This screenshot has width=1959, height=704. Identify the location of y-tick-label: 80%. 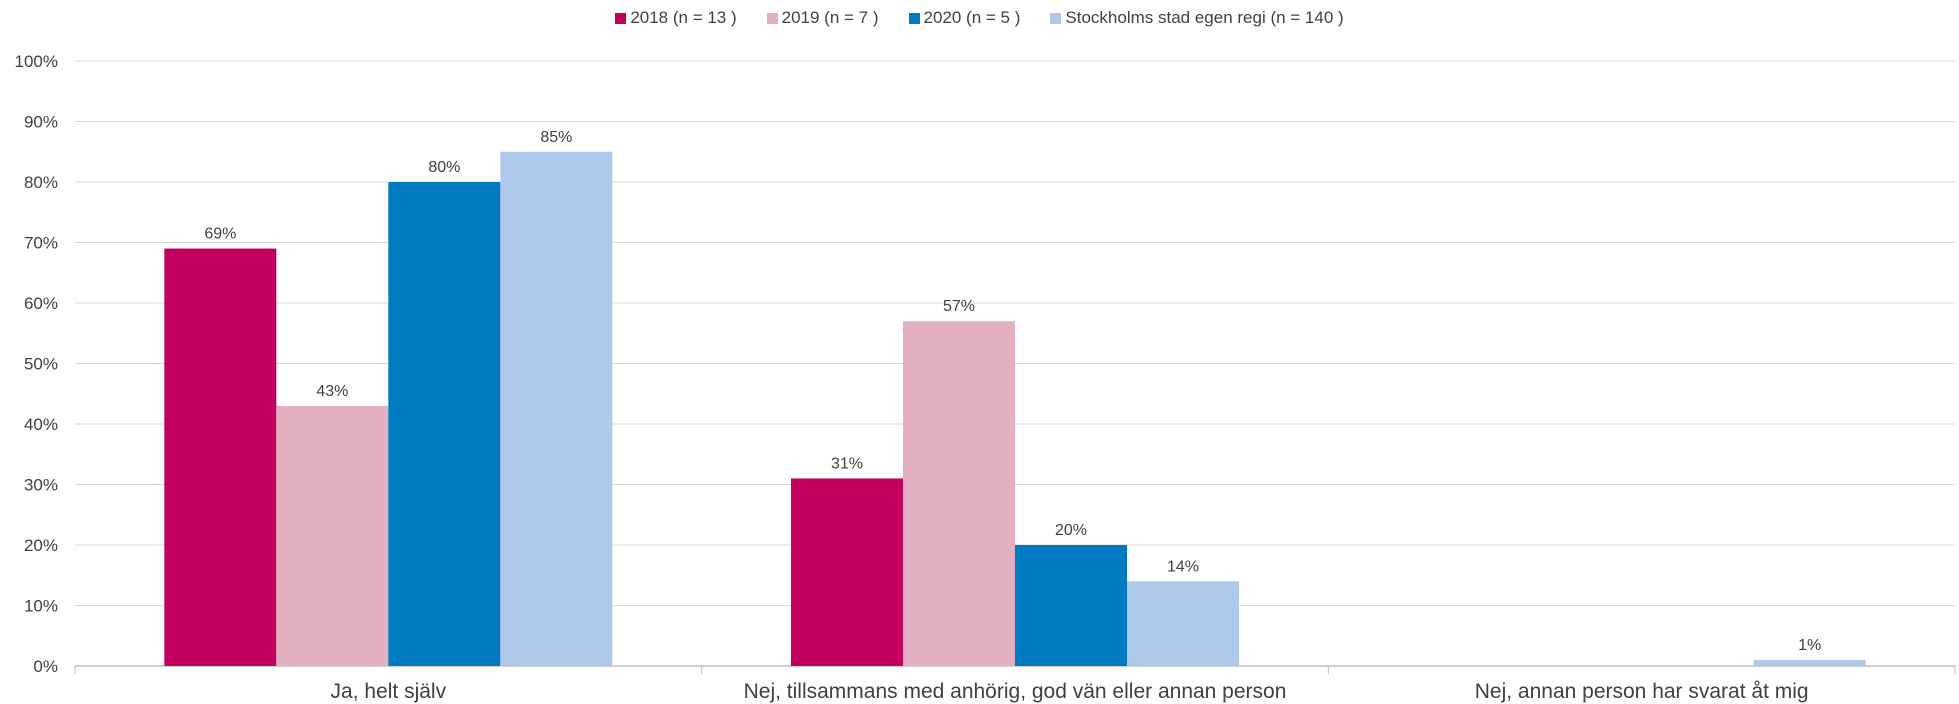
(41, 182).